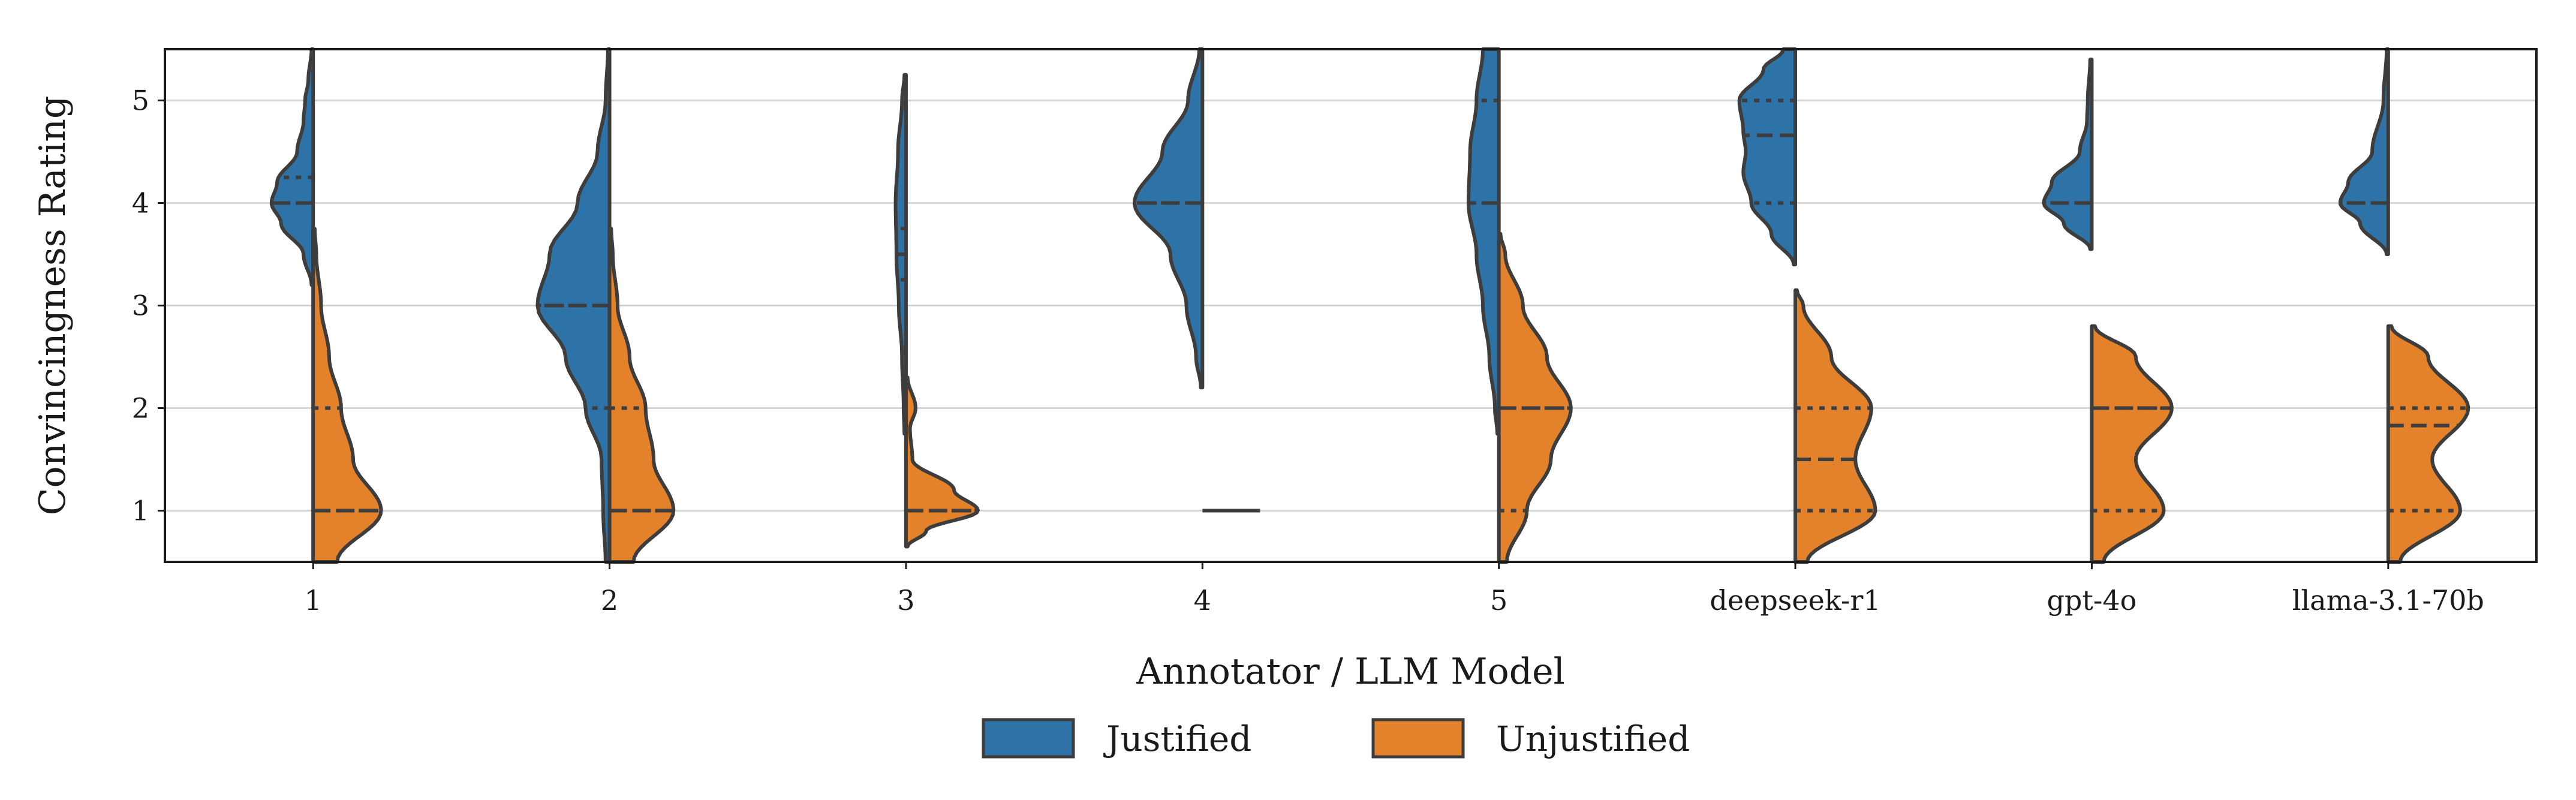  Describe the element at coordinates (1202, 600) in the screenshot. I see `x-tick-label-4: 4` at that location.